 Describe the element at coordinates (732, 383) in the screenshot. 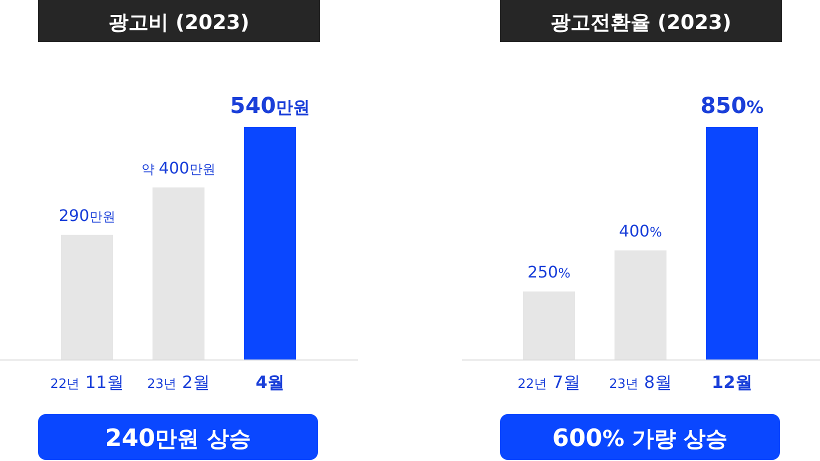

I see `x-tick-label: 12월` at that location.